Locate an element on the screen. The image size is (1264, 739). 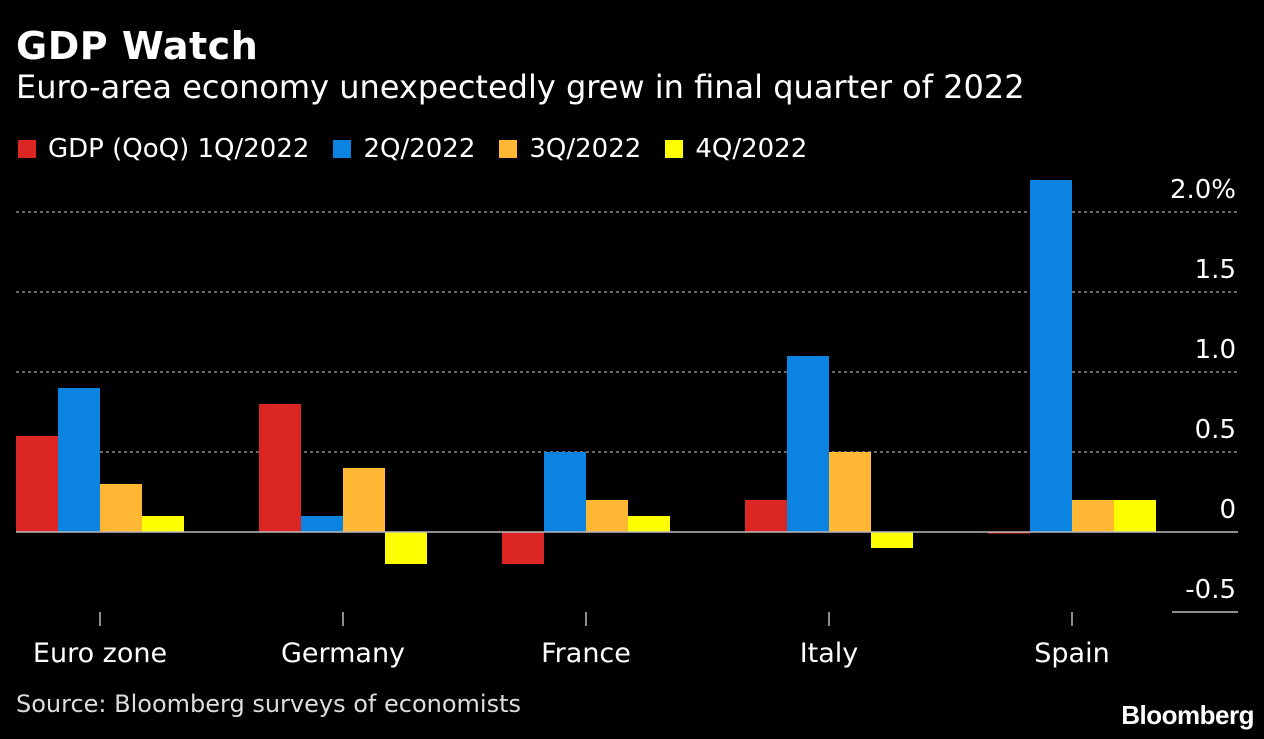
y-tick-label-3: 0.5 is located at coordinates (1215, 430).